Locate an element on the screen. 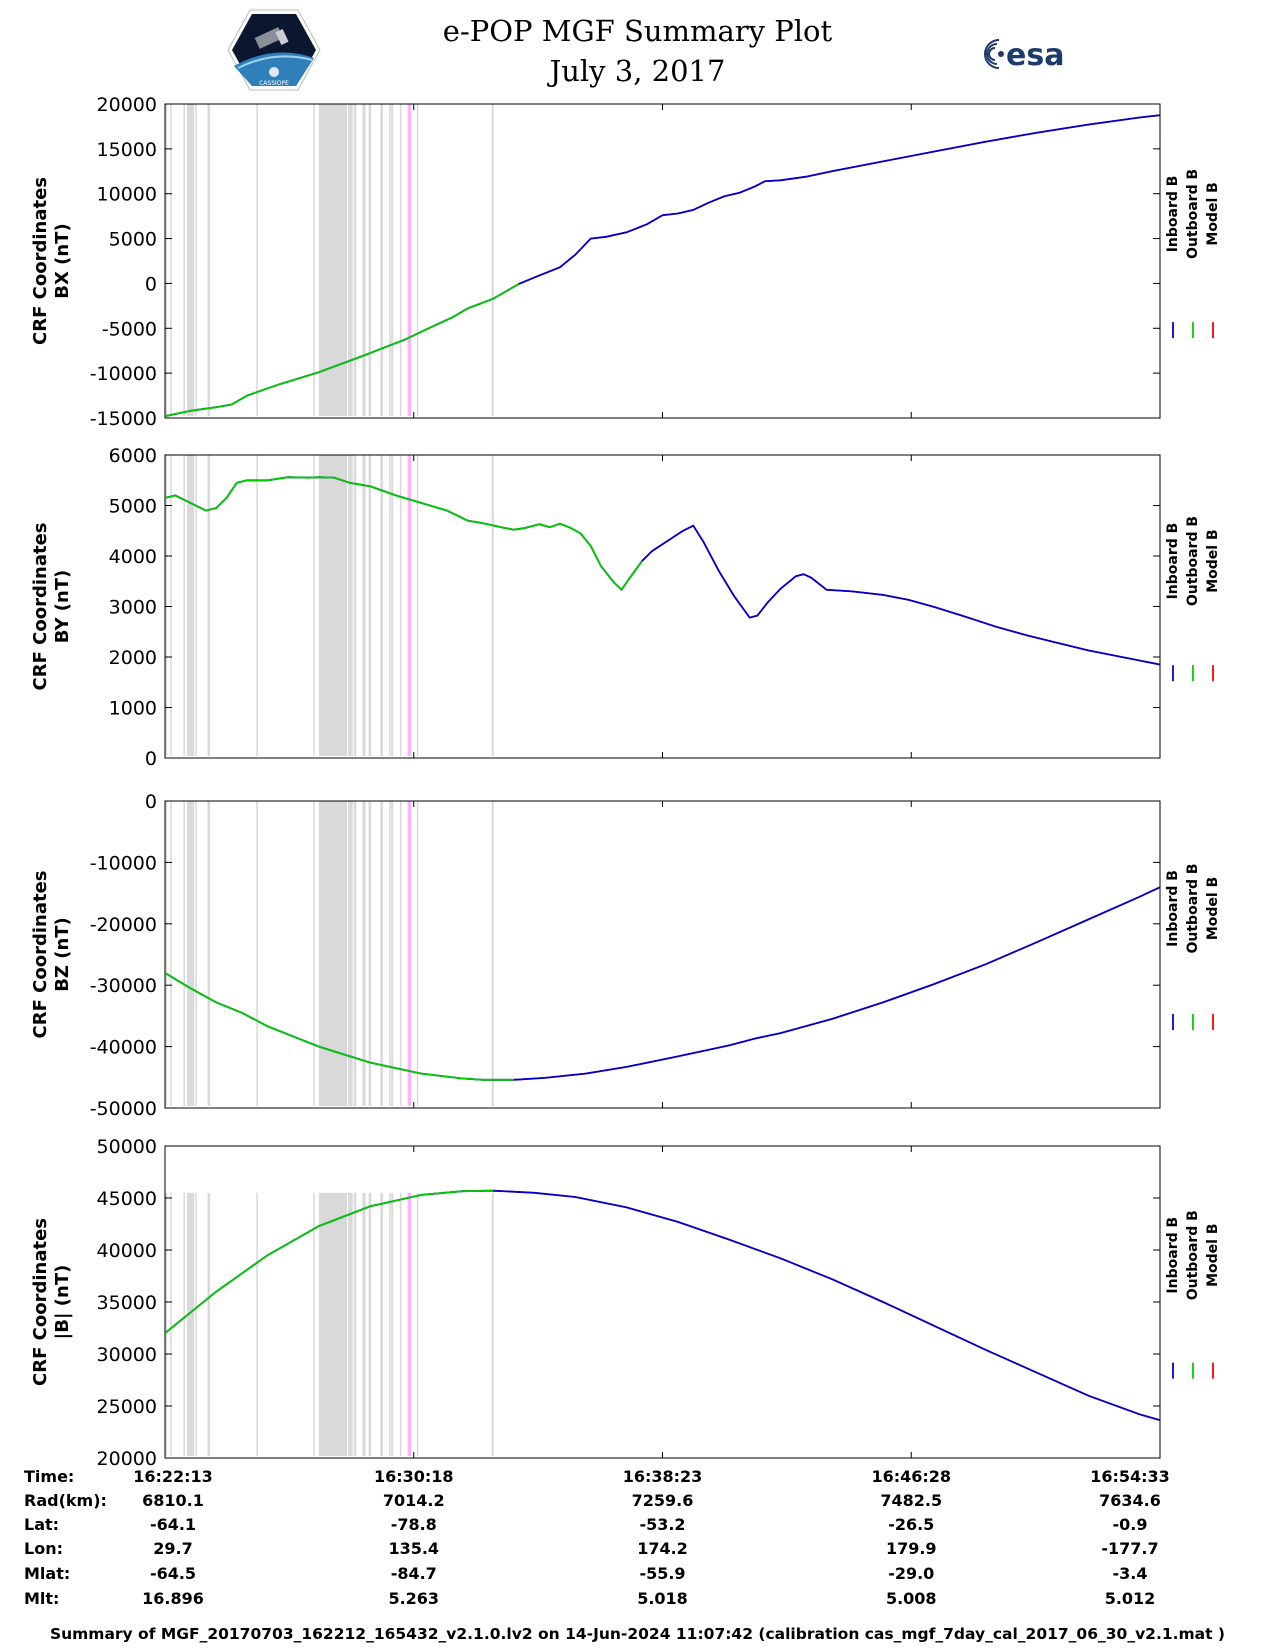  ytick-label-bx-3: 5000 is located at coordinates (133, 240).